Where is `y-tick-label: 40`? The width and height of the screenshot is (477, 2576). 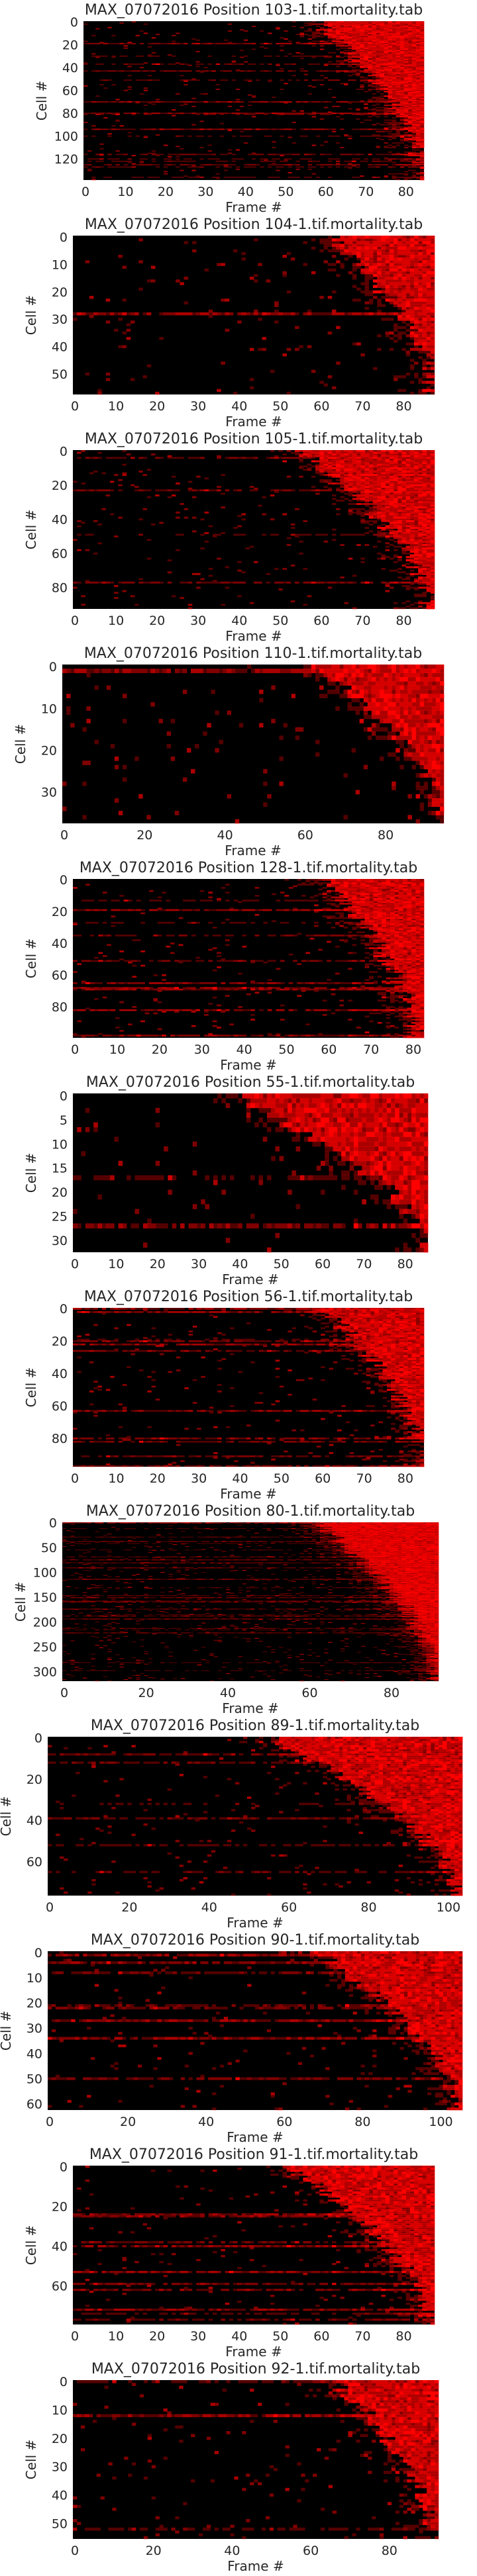
y-tick-label: 40 is located at coordinates (70, 68).